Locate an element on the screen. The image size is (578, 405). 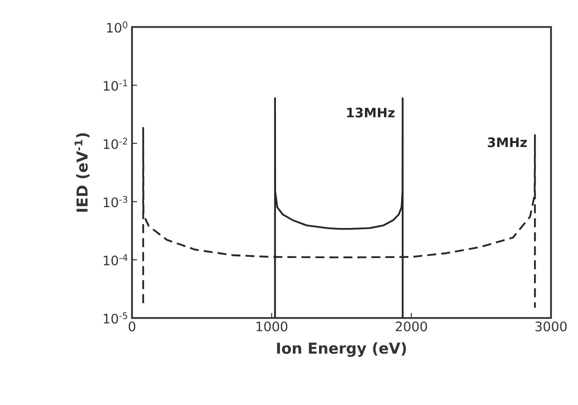
y-tick-label: 10$^{-2}$ is located at coordinates (116, 144).